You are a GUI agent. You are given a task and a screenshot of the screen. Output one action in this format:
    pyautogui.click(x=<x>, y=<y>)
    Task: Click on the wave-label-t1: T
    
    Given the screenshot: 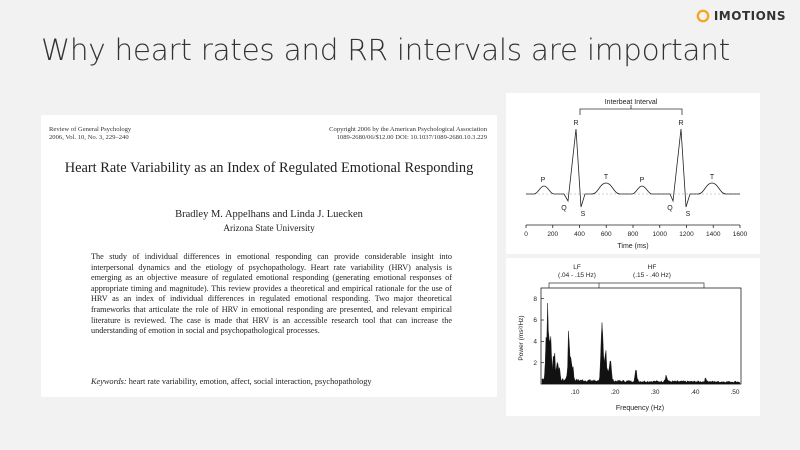 What is the action you would take?
    pyautogui.click(x=606, y=177)
    